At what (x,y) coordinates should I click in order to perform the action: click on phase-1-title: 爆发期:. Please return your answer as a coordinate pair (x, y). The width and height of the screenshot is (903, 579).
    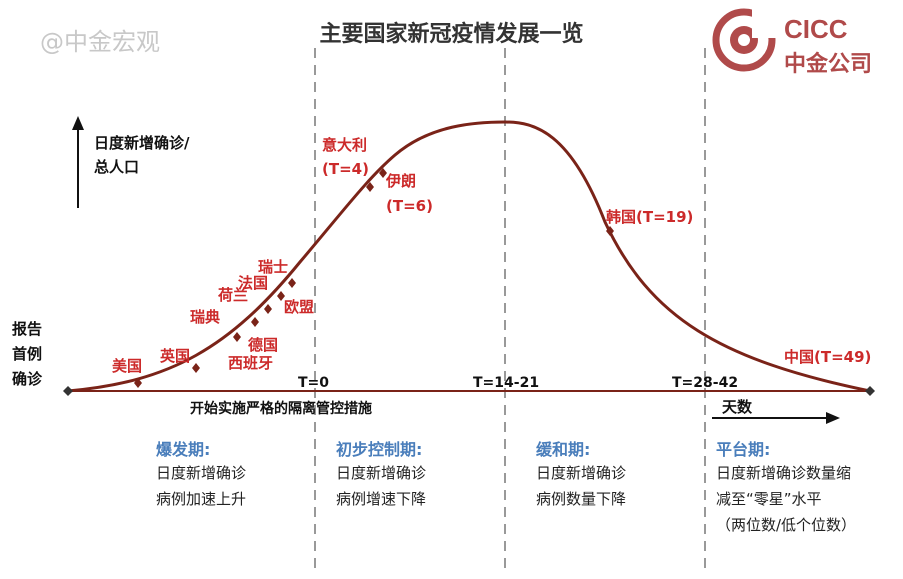
    Looking at the image, I should click on (183, 449).